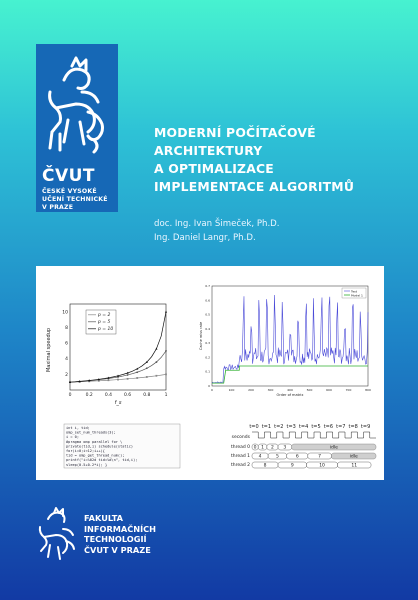 The width and height of the screenshot is (418, 600). What do you see at coordinates (290, 374) in the screenshot?
I see `cache-model-series` at bounding box center [290, 374].